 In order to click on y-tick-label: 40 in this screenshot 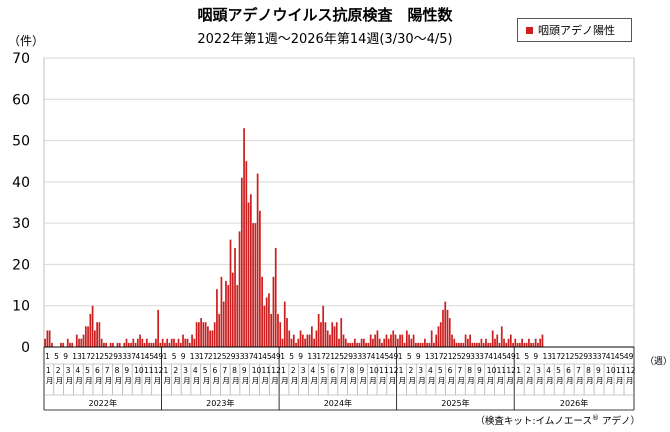, I will do `click(21, 183)`.